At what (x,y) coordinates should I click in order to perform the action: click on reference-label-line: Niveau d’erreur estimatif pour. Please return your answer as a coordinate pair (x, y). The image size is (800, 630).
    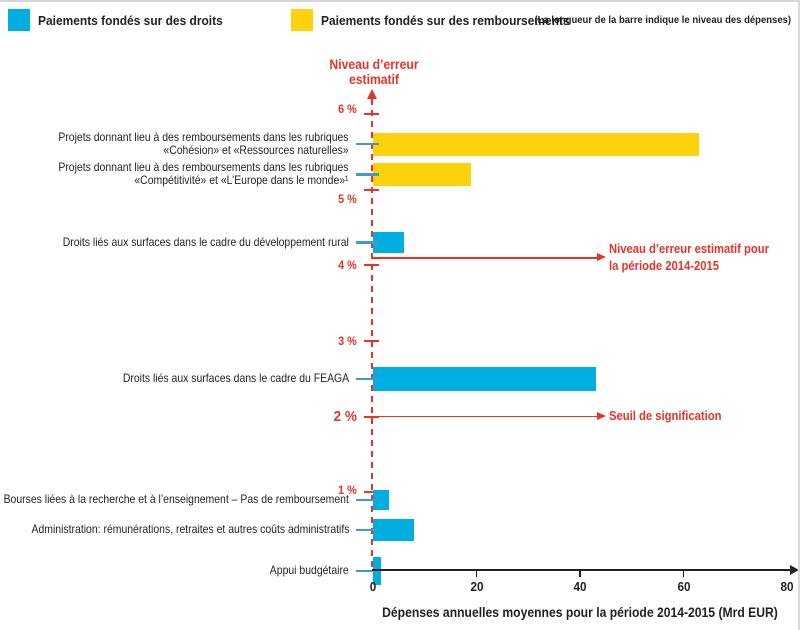
    Looking at the image, I should click on (689, 249).